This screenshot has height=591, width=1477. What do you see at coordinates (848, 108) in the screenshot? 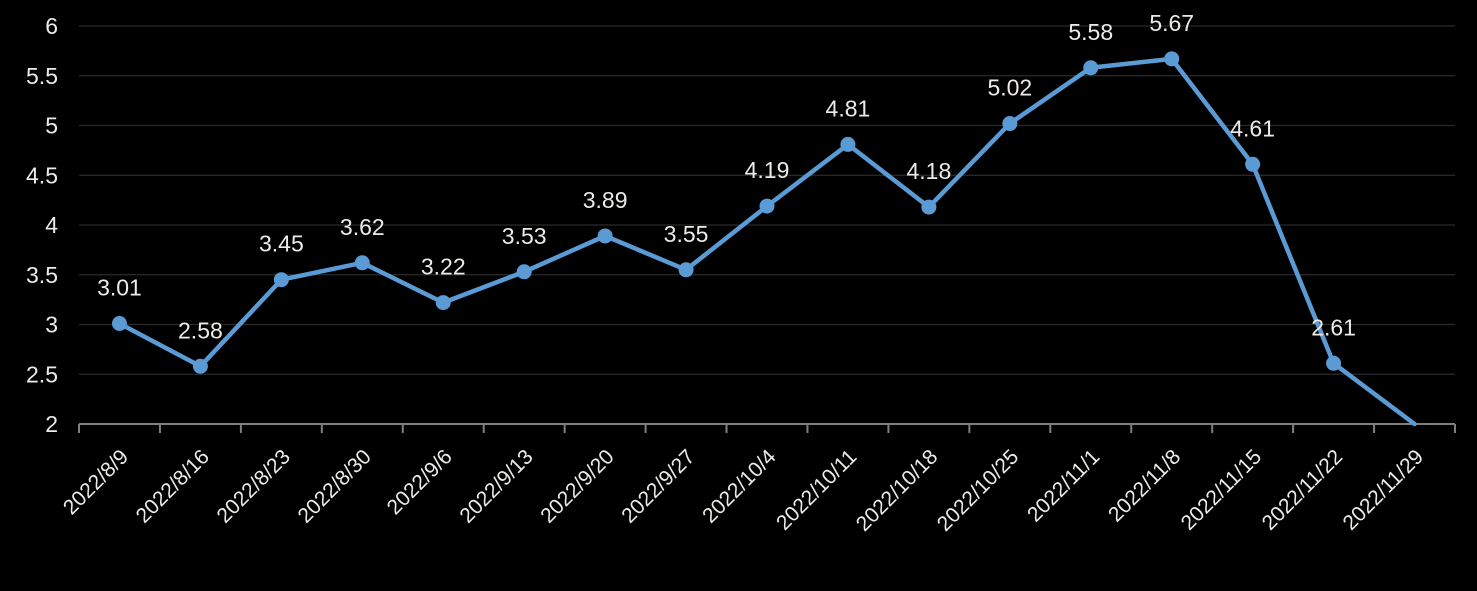
I see `data-point-label: 4.81` at bounding box center [848, 108].